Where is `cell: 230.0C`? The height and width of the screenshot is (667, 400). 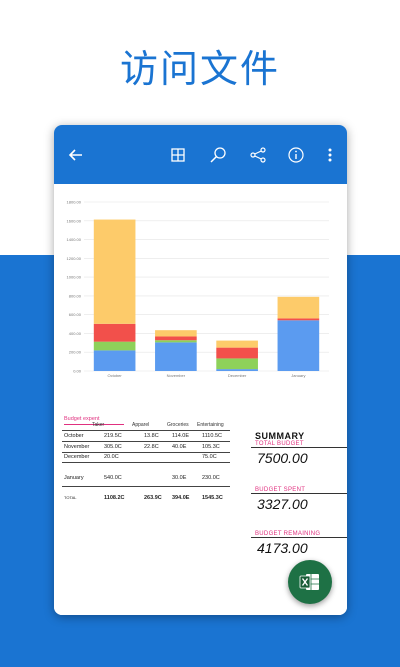 cell: 230.0C is located at coordinates (211, 478).